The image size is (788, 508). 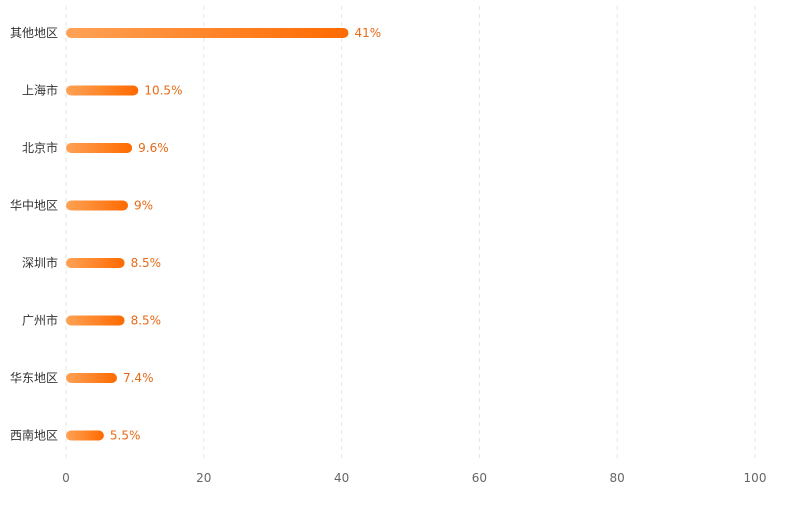 I want to click on value-label: 5.5%, so click(x=125, y=436).